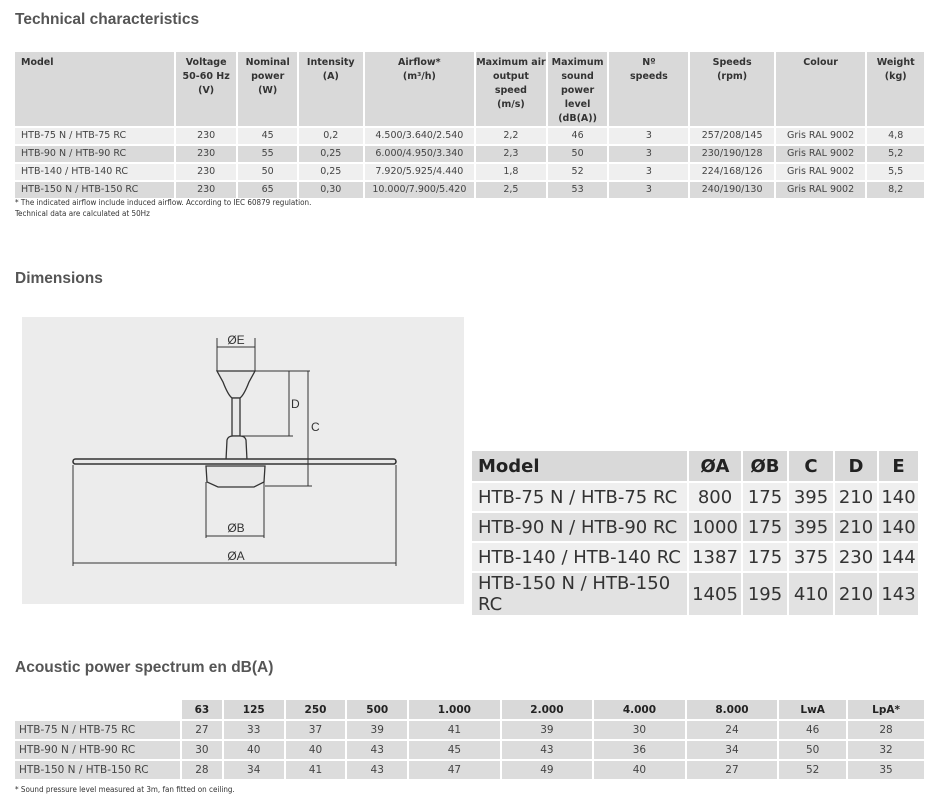  I want to click on value-cell: 5,5, so click(895, 172).